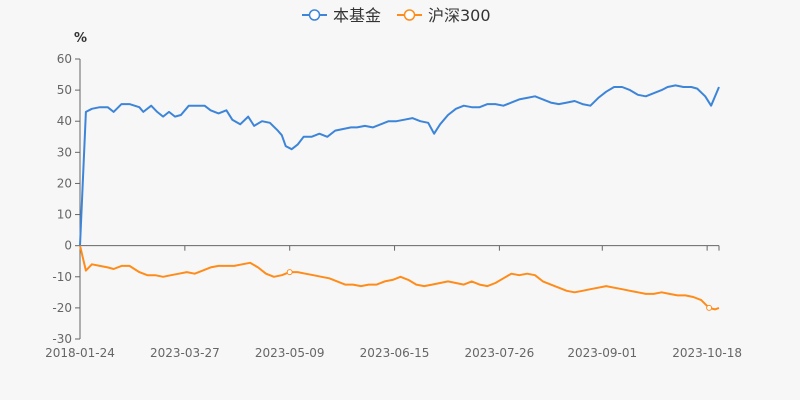 Image resolution: width=800 pixels, height=400 pixels. What do you see at coordinates (185, 353) in the screenshot?
I see `x-tick-label: 2023-03-27` at bounding box center [185, 353].